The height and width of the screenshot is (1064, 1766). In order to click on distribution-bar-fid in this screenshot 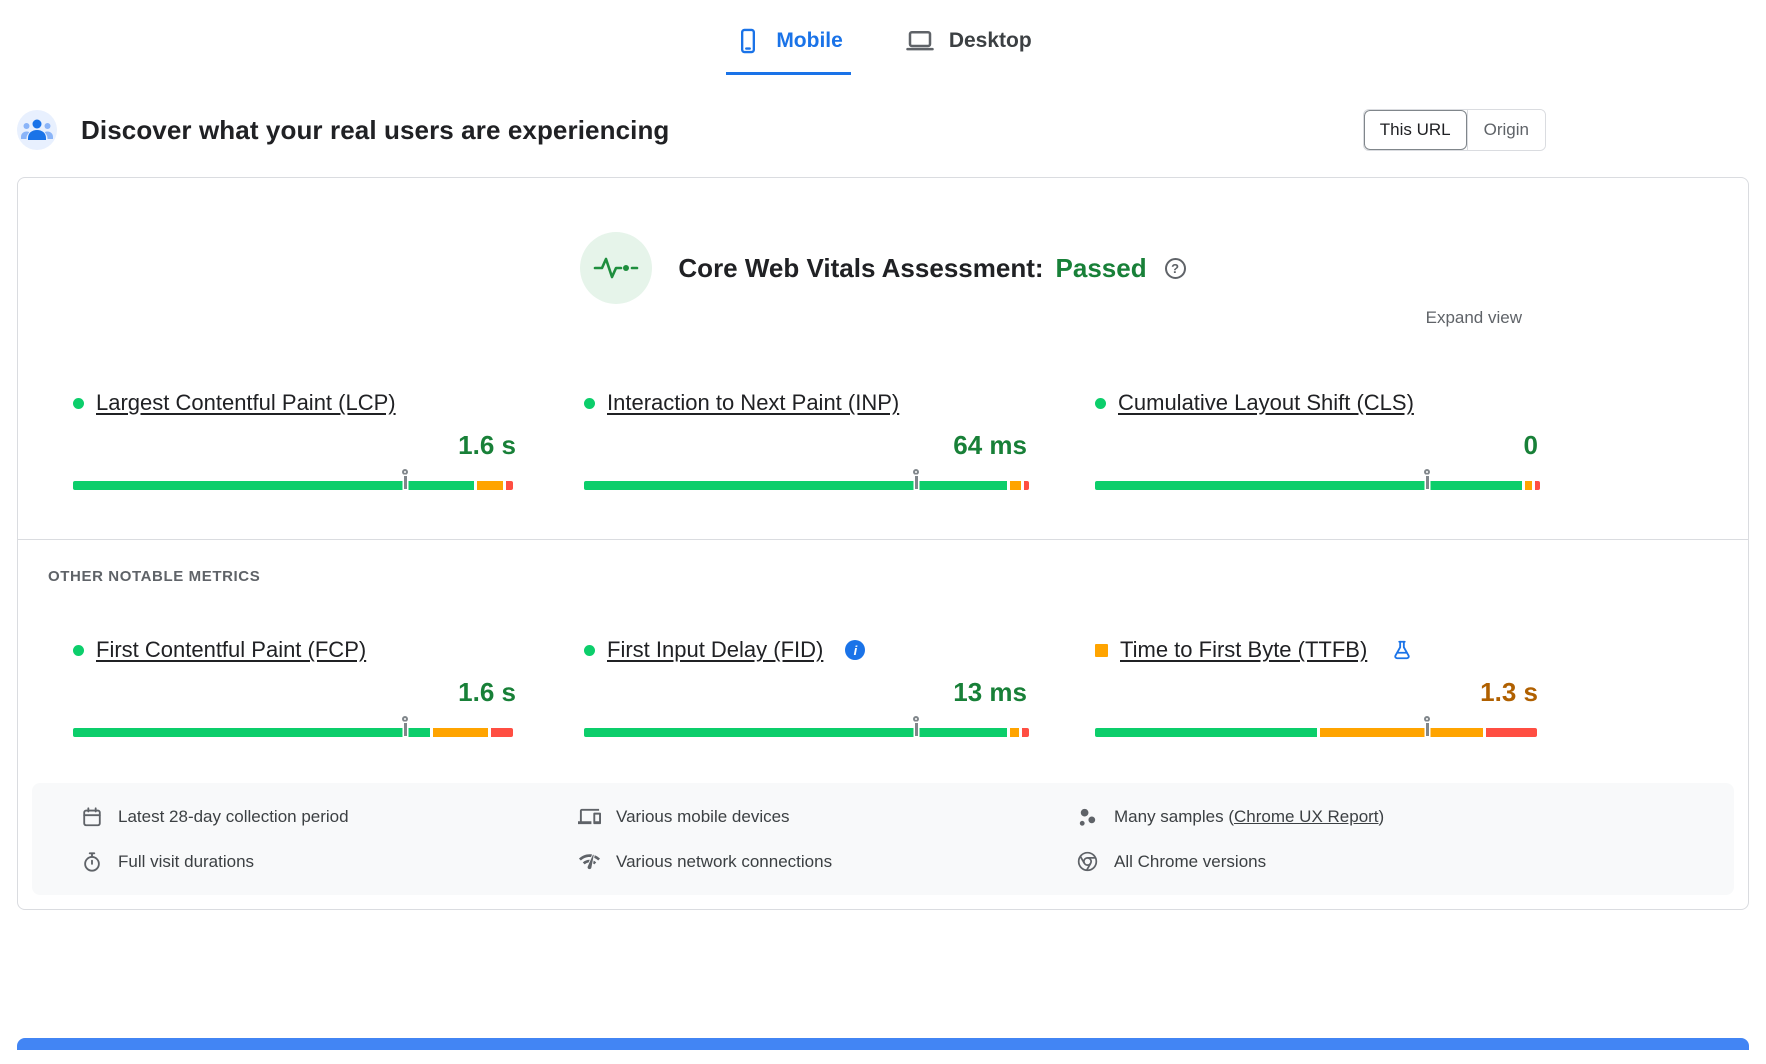, I will do `click(806, 726)`.